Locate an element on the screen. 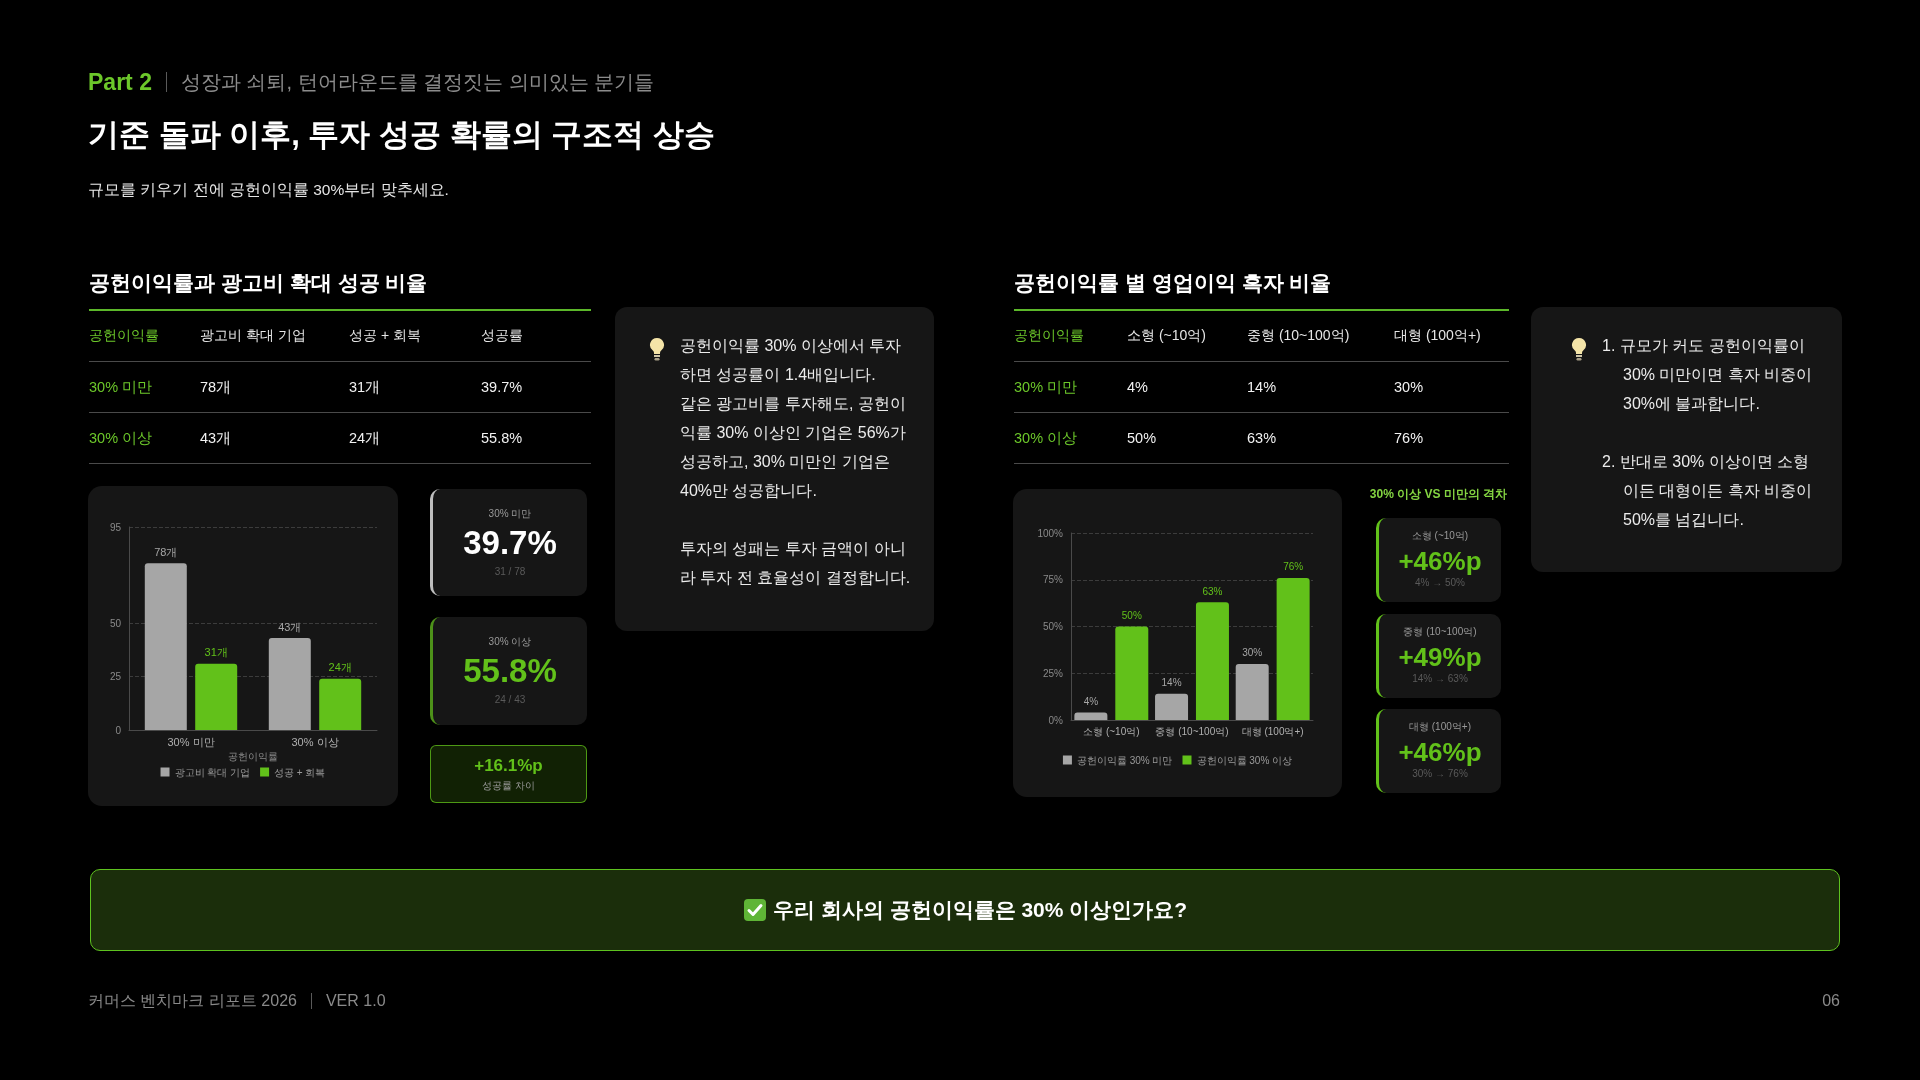  category-label: 성공률 is located at coordinates (502, 336).